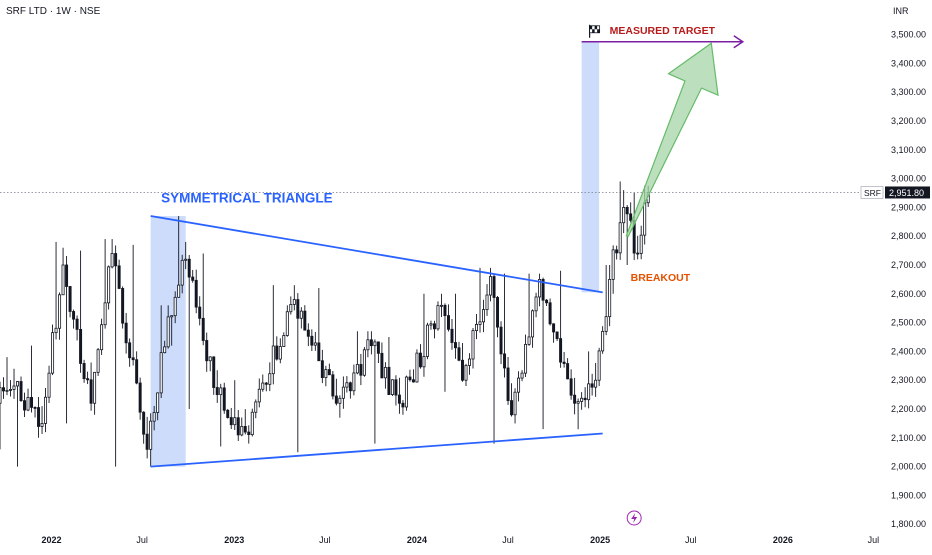  What do you see at coordinates (461, 540) in the screenshot?
I see `time-axis: 2022 Jul 2023 Jul 2024 Jul 2025 Jul 2026 Jul` at bounding box center [461, 540].